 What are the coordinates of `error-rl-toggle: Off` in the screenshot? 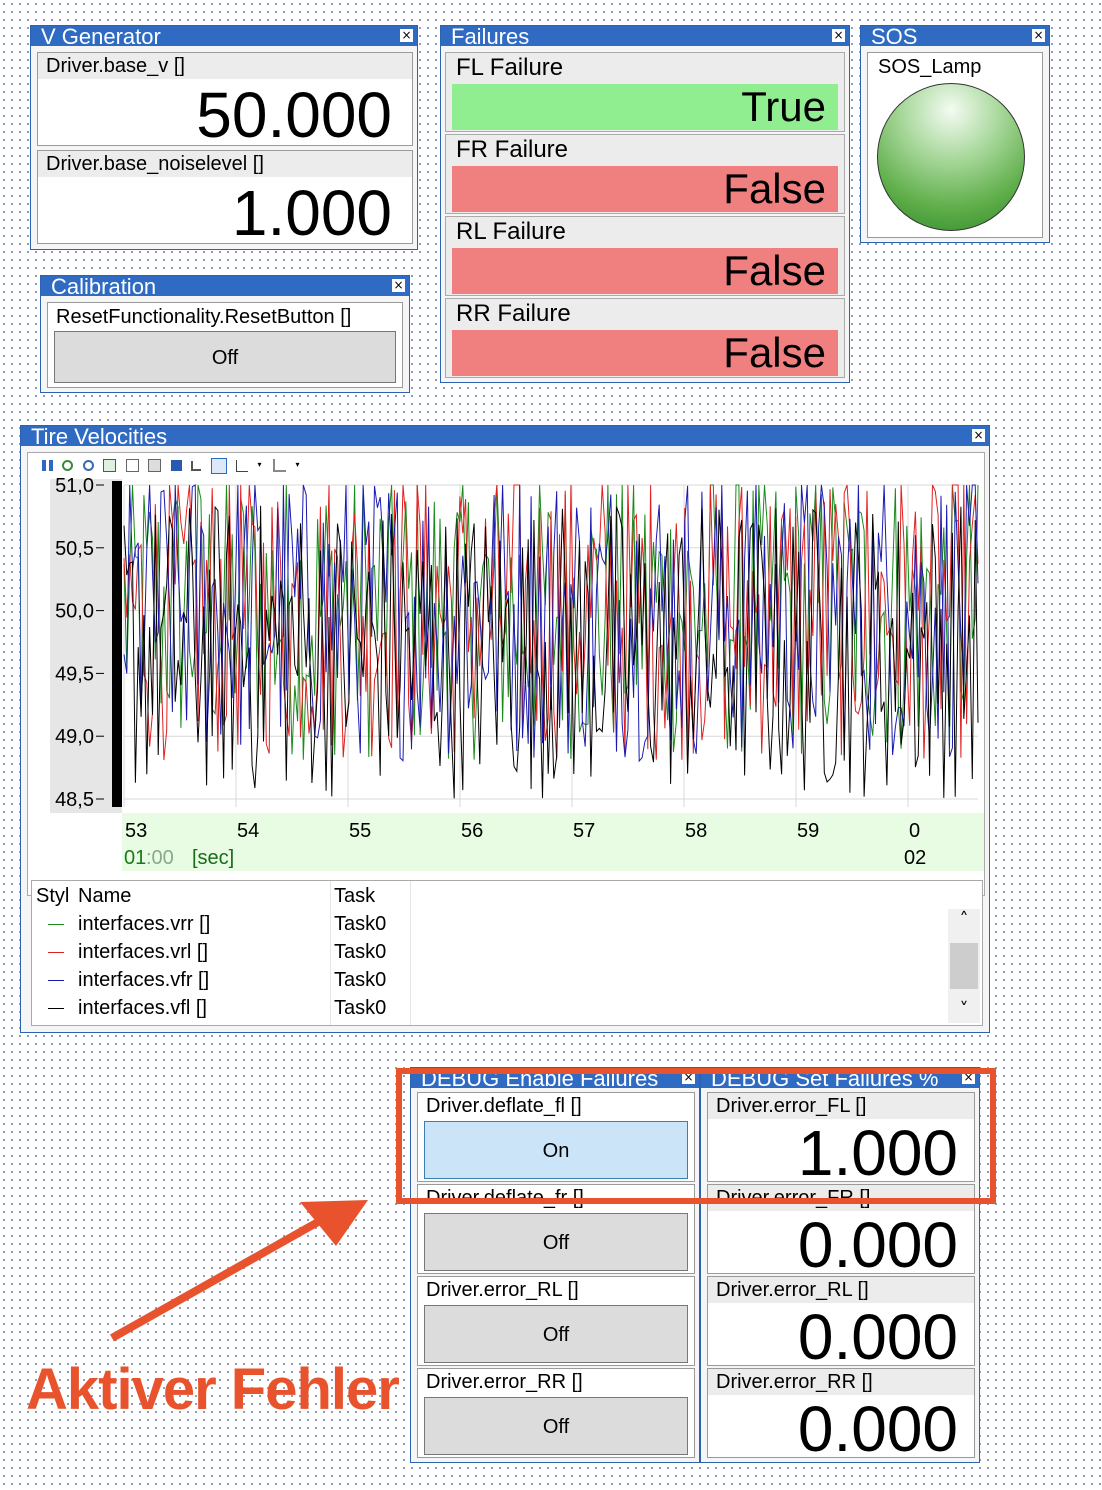 It's located at (556, 1334).